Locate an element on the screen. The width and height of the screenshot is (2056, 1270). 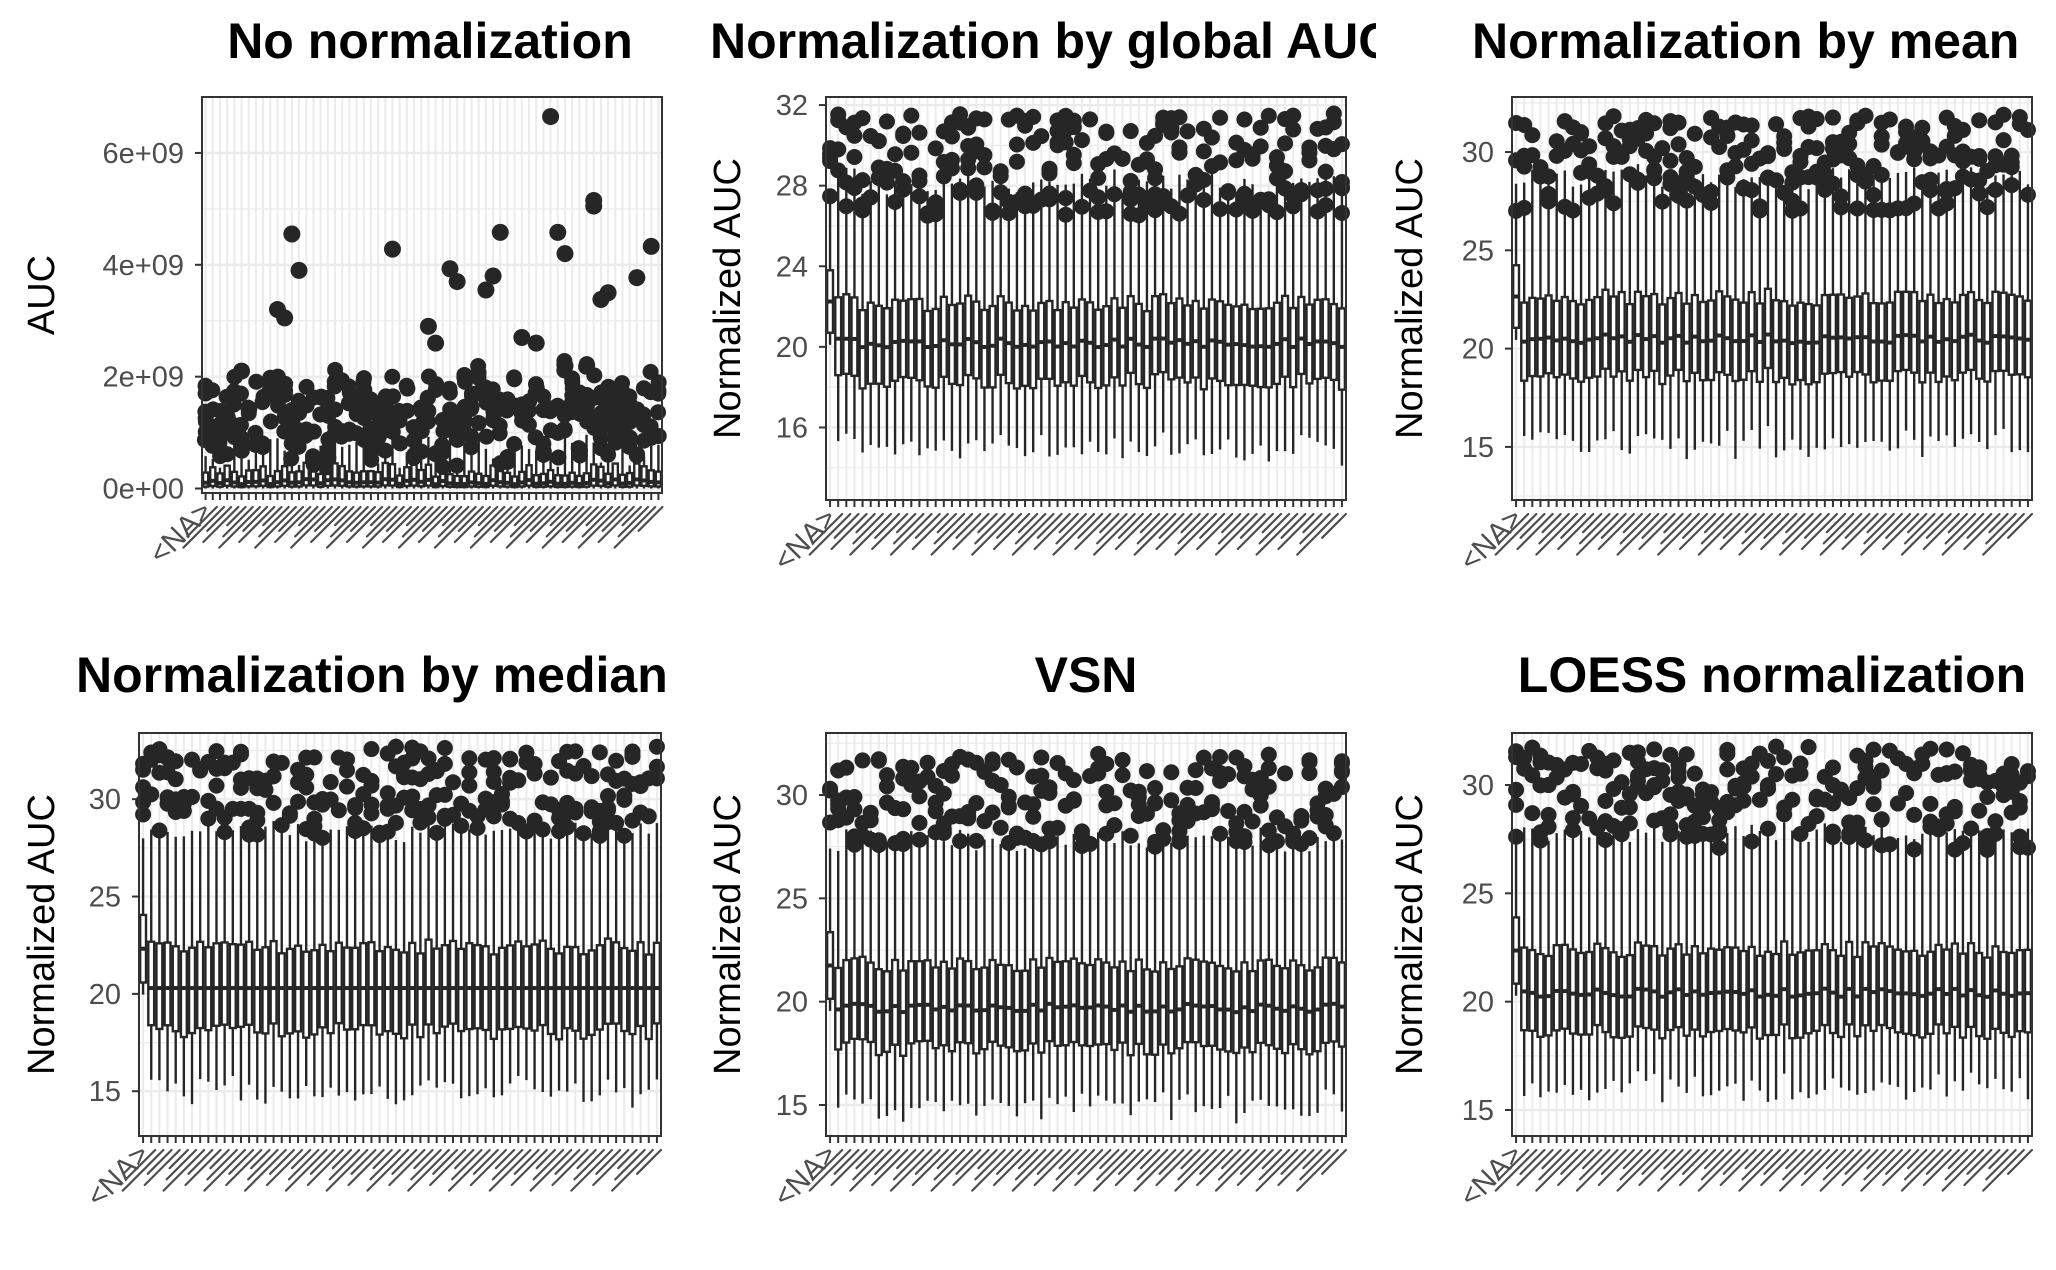
panel-title: No normalization is located at coordinates (430, 41).